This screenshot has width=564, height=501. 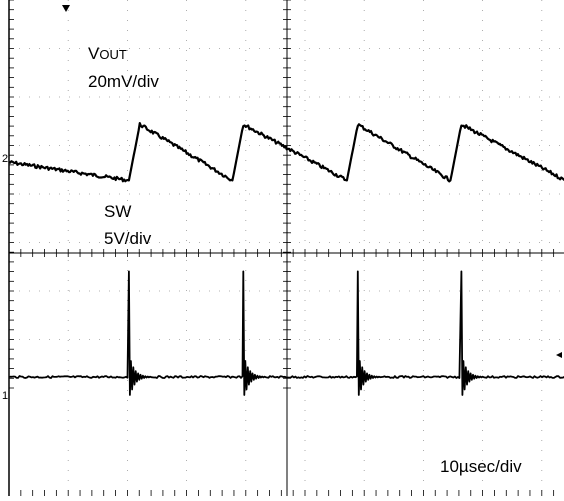 I want to click on vout-label: VOUT, so click(x=107, y=53).